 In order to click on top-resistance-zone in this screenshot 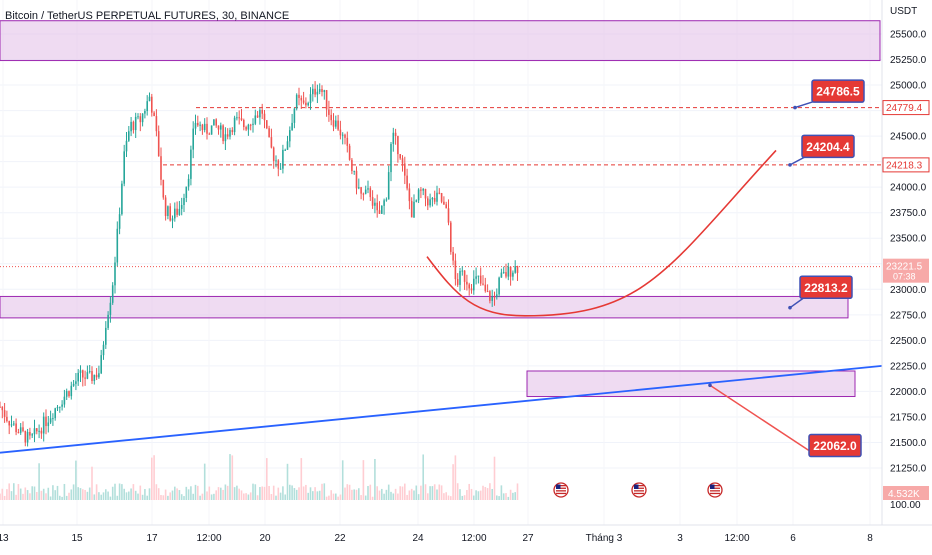, I will do `click(440, 41)`.